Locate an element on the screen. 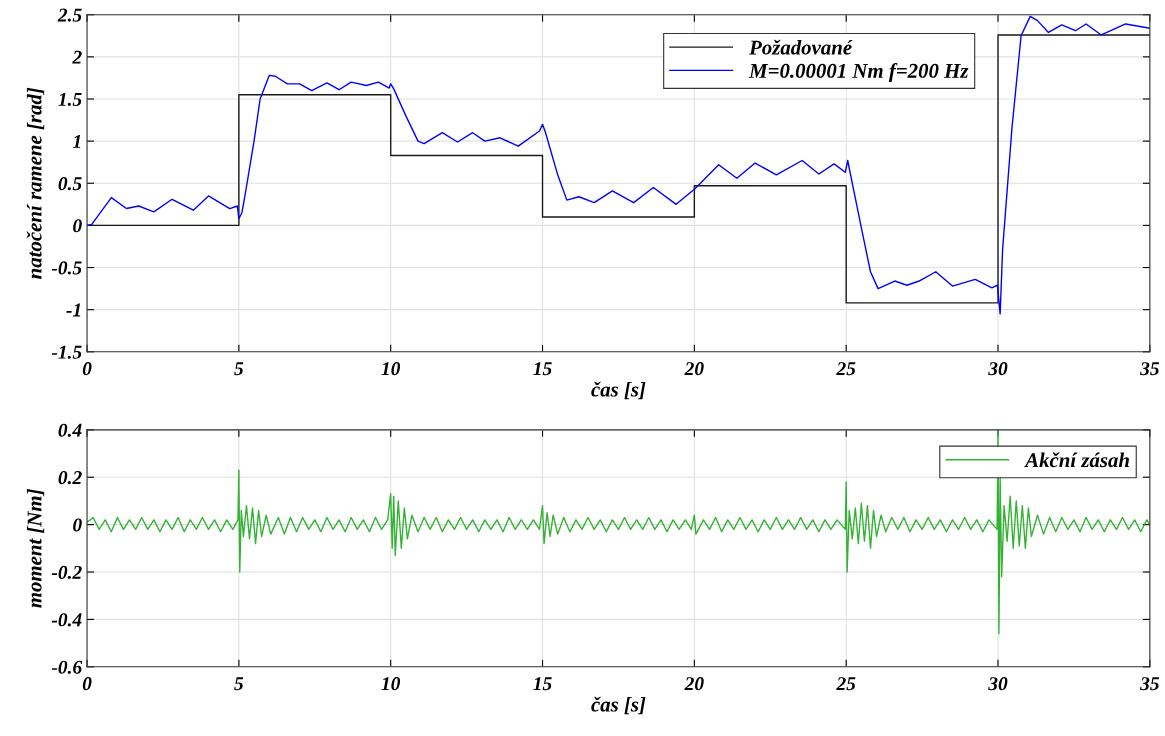 The width and height of the screenshot is (1165, 736). y-tick-label: 2.5 is located at coordinates (69, 15).